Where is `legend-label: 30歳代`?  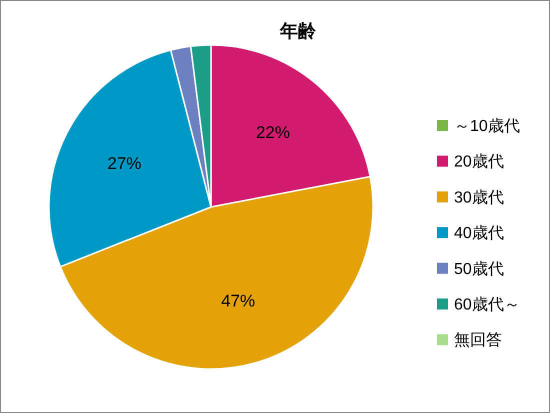
legend-label: 30歳代 is located at coordinates (479, 197).